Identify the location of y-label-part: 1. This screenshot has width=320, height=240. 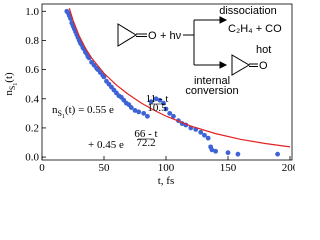
(16, 84).